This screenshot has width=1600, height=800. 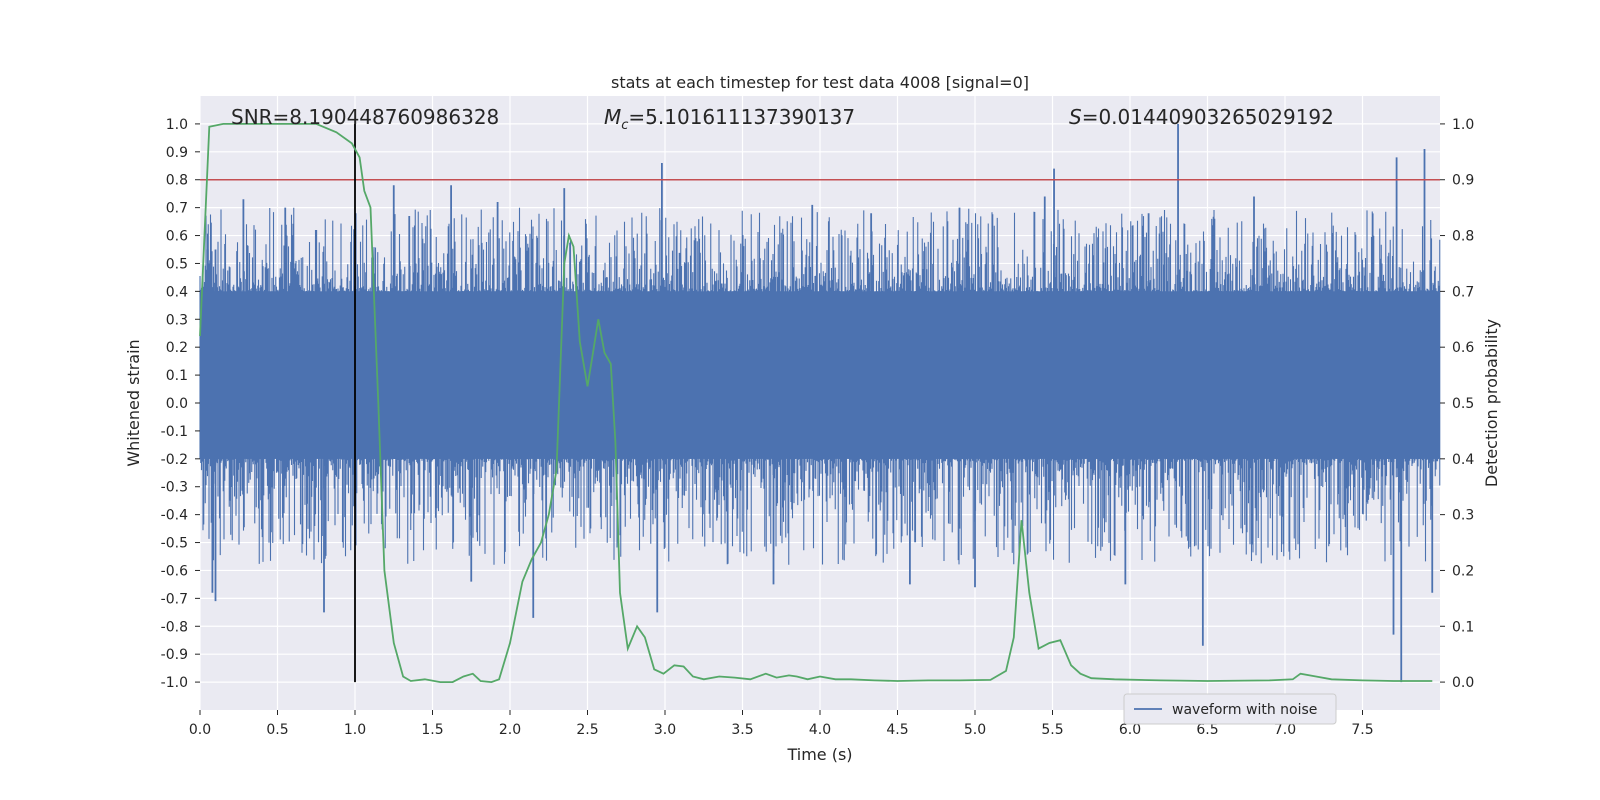 What do you see at coordinates (665, 730) in the screenshot?
I see `x-tick-label: 3.0` at bounding box center [665, 730].